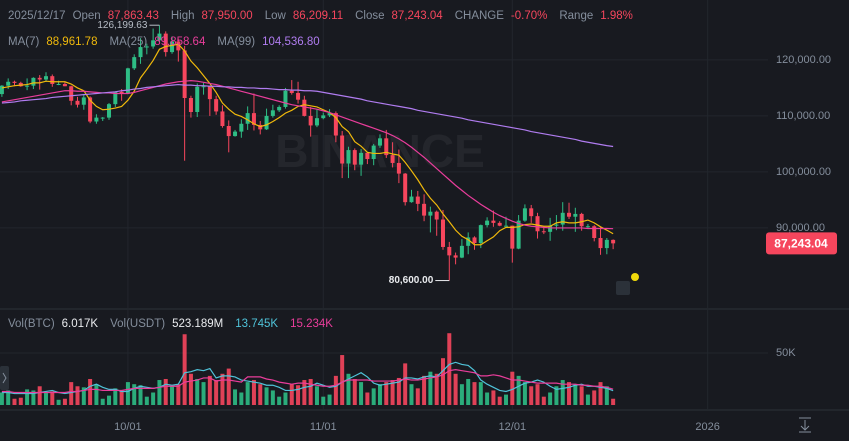 The width and height of the screenshot is (849, 441). Describe the element at coordinates (805, 425) in the screenshot. I see `scroll-end-icon` at that location.